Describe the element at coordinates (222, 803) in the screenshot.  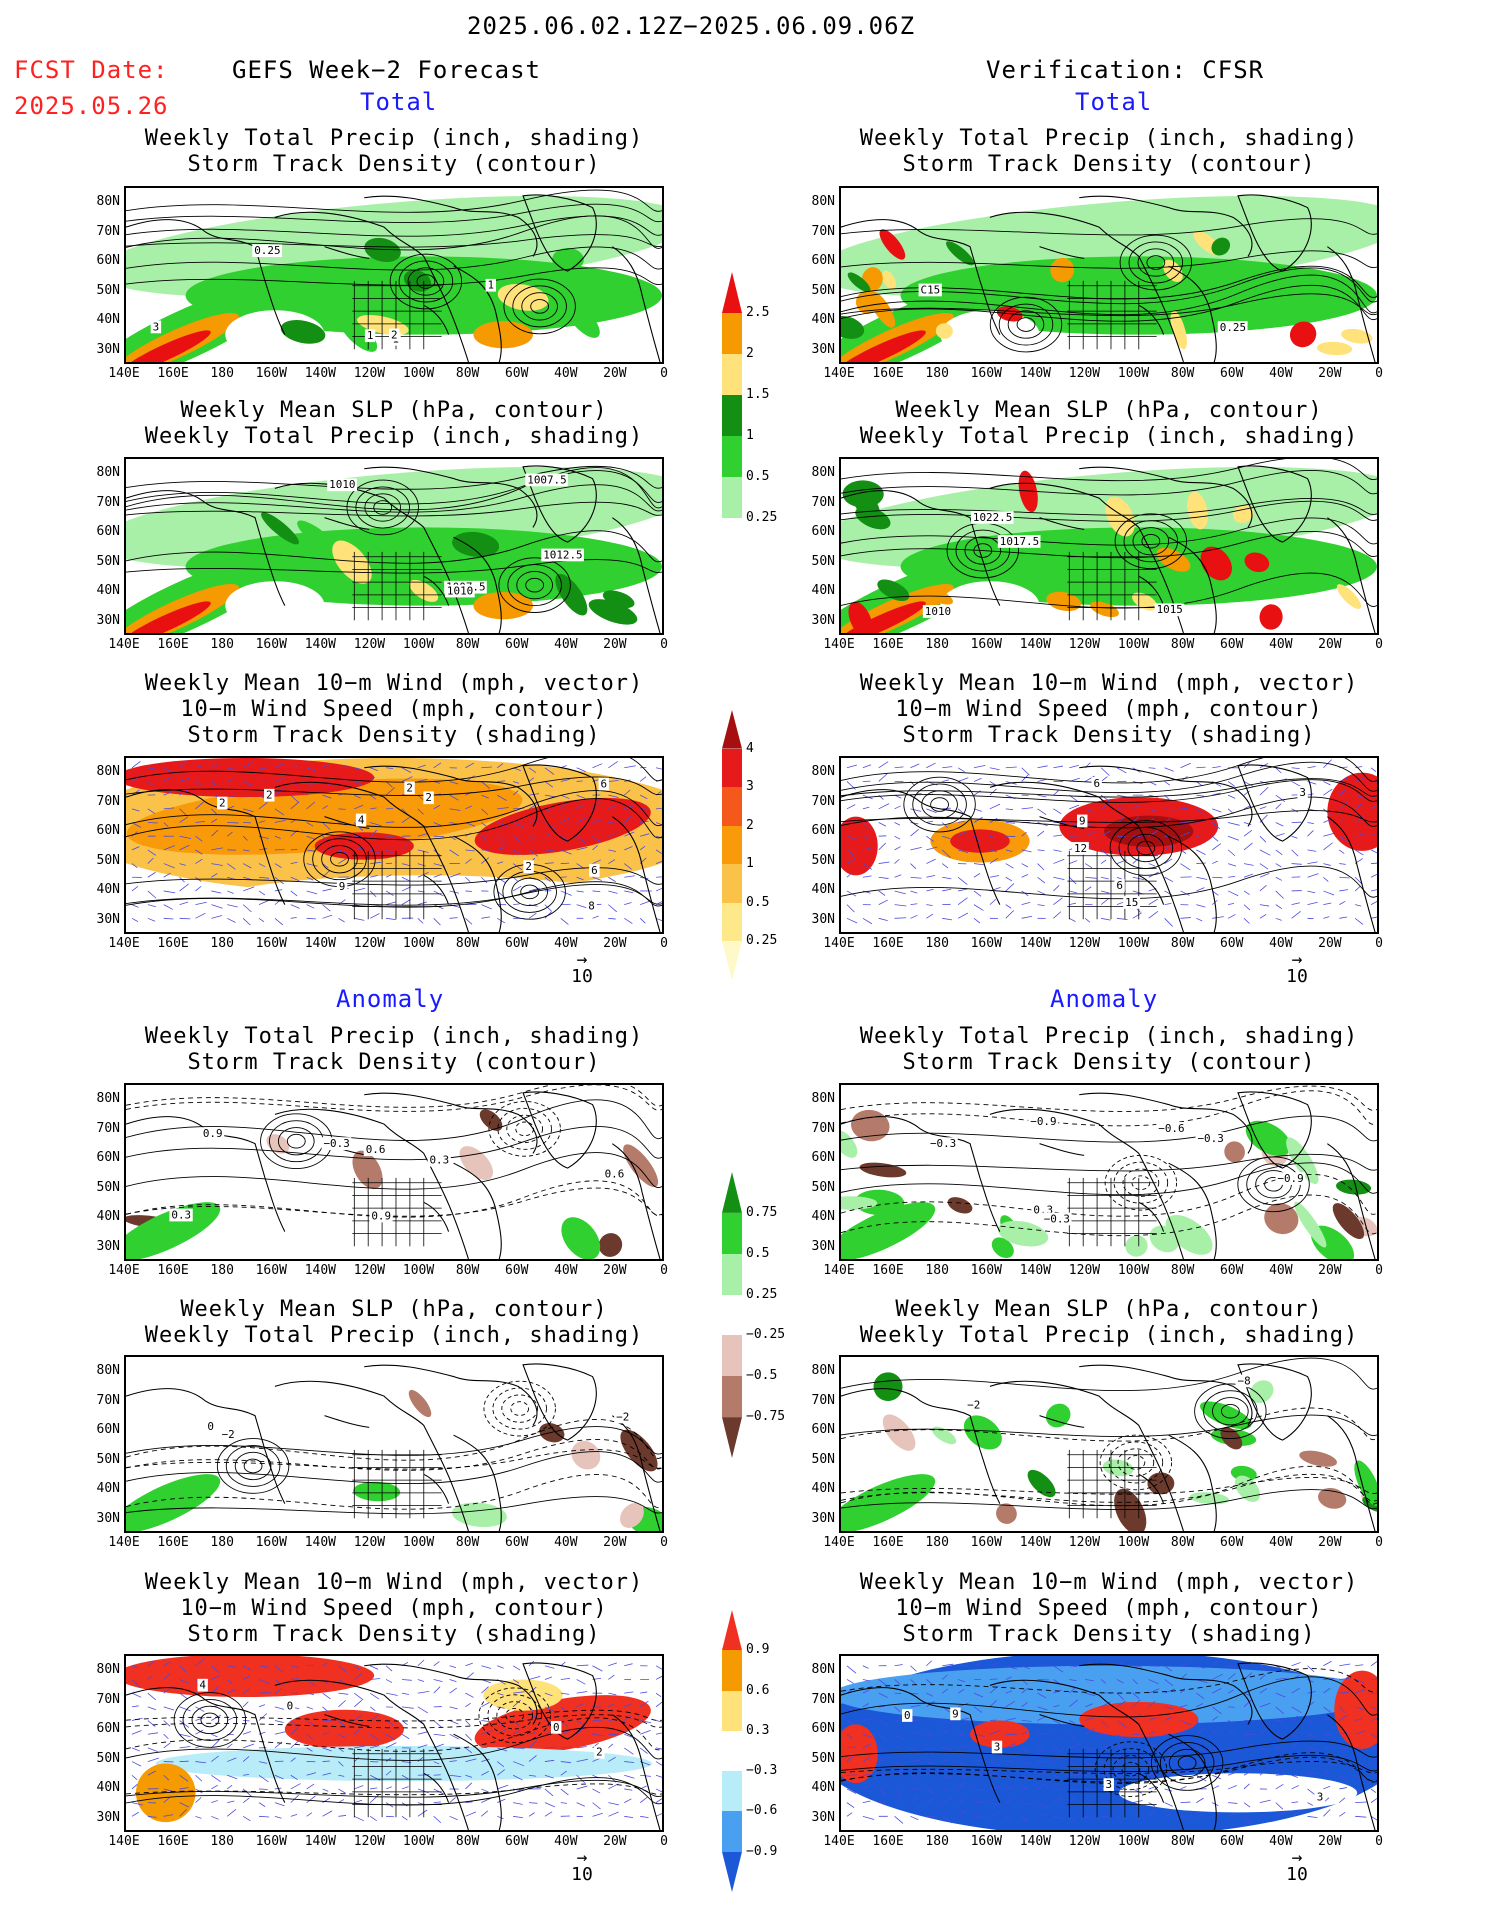
I see `contour-label: 2` at that location.